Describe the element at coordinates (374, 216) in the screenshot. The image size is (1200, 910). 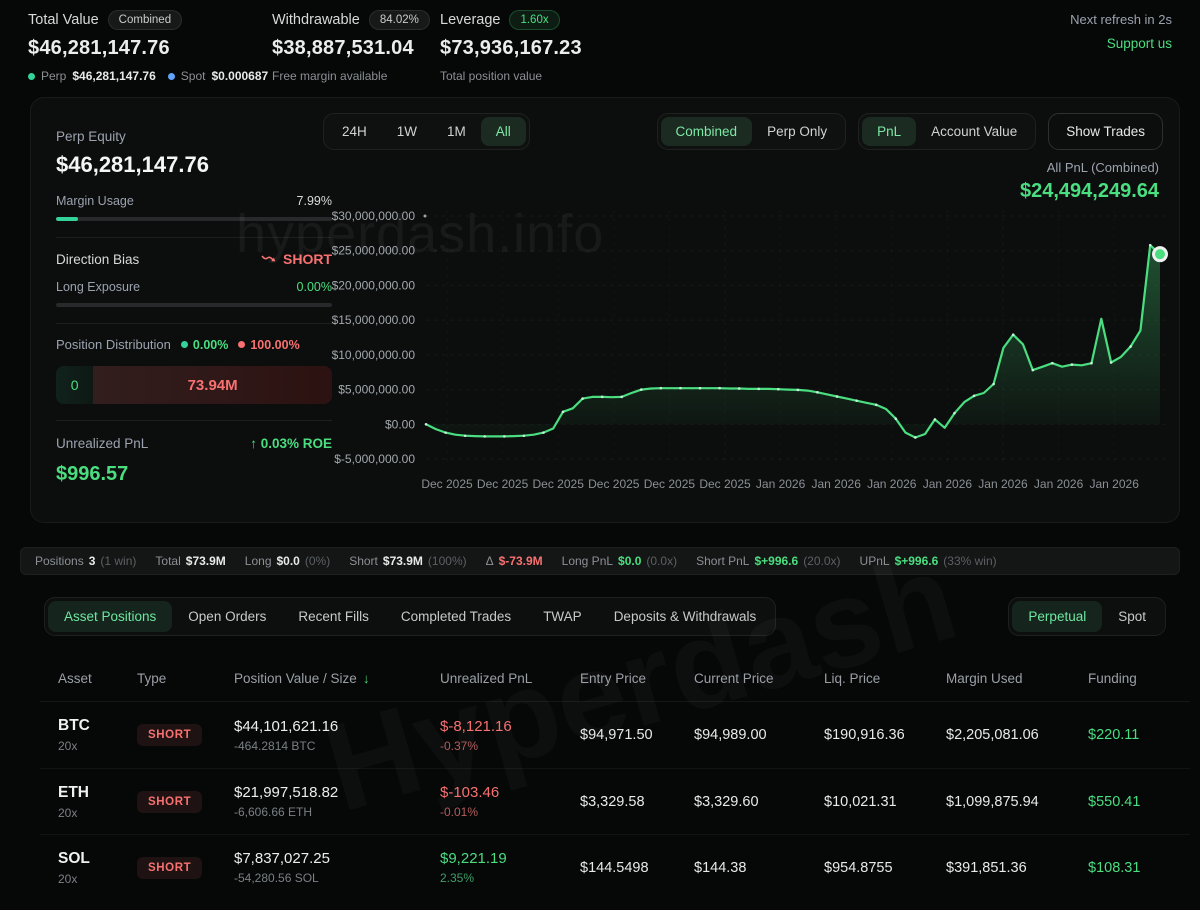
I see `y-axis-label: $30,000,000.00` at that location.